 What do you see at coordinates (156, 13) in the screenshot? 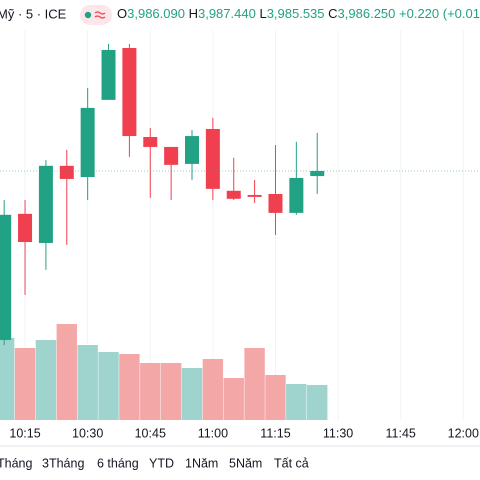
I see `o-value: 3,986.090` at bounding box center [156, 13].